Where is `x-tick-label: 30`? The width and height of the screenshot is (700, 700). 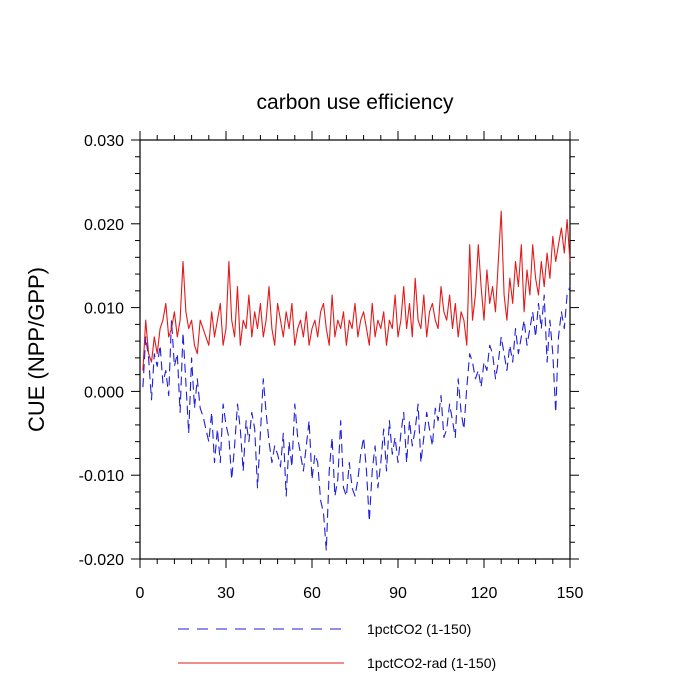 x-tick-label: 30 is located at coordinates (226, 593).